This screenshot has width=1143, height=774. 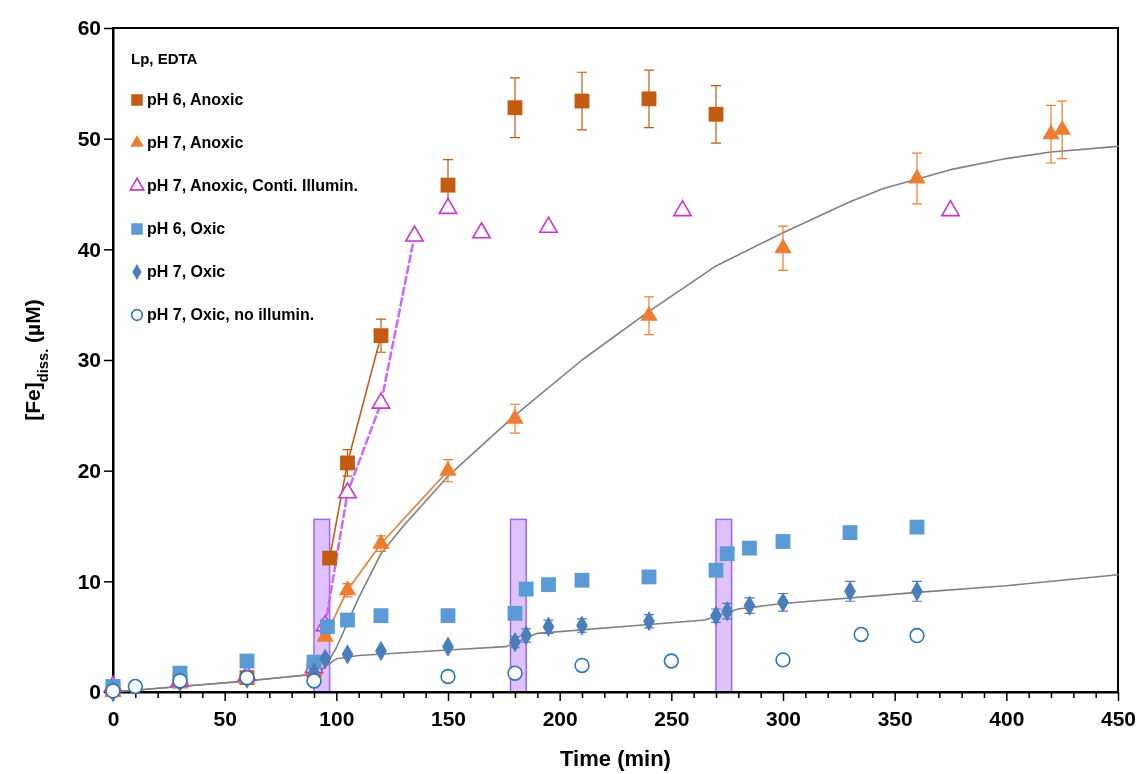 What do you see at coordinates (783, 719) in the screenshot?
I see `x-tick-label: 300` at bounding box center [783, 719].